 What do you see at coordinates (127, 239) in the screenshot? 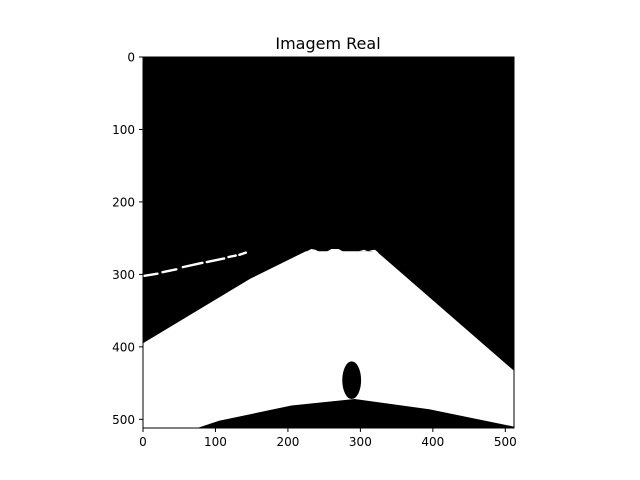
I see `y-axis: 0 100 200 300 400 500` at bounding box center [127, 239].